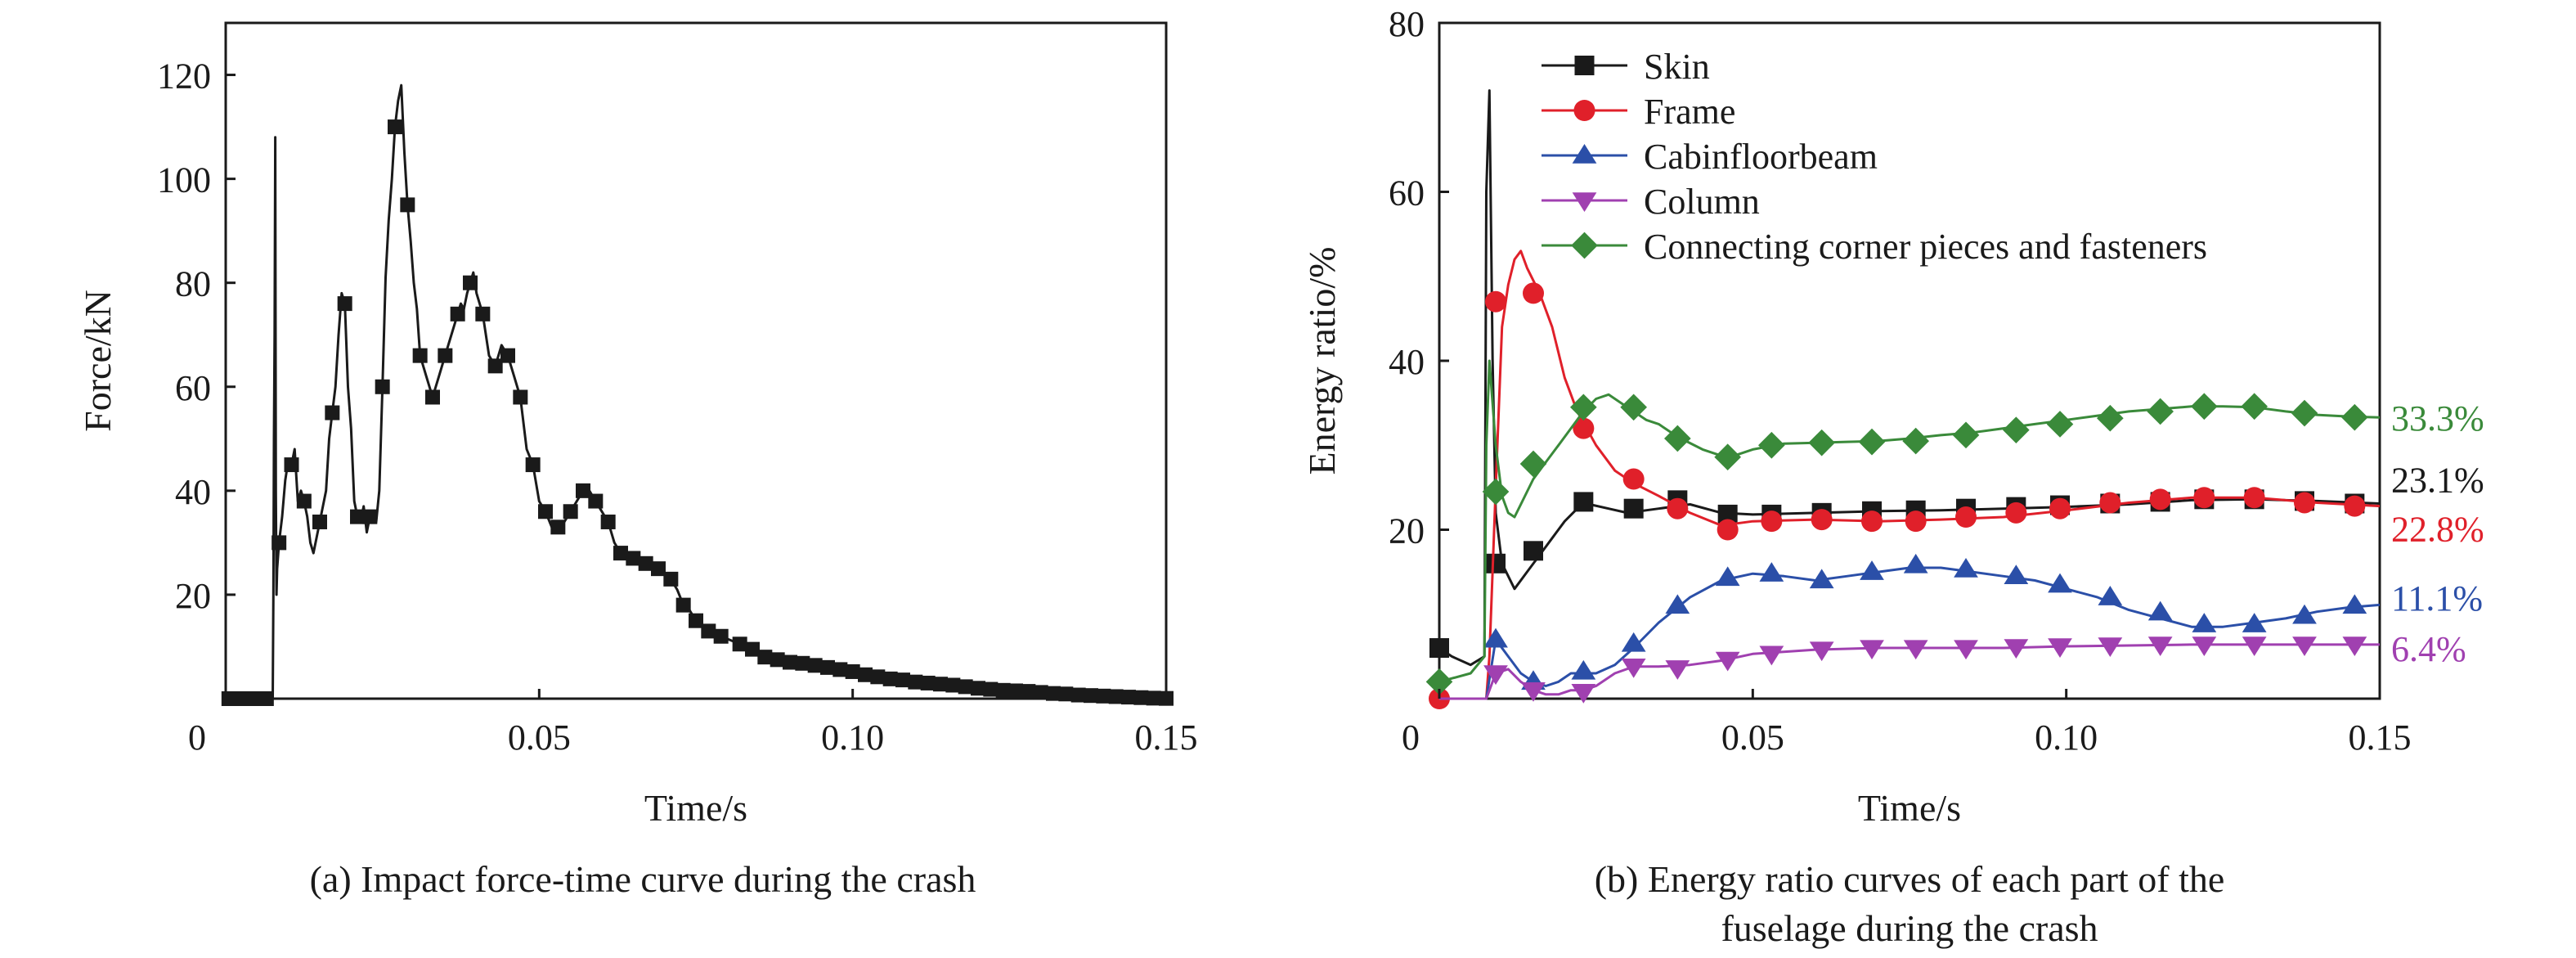 Image resolution: width=2576 pixels, height=958 pixels. I want to click on chart-b-xtick-label: 0.10, so click(2066, 738).